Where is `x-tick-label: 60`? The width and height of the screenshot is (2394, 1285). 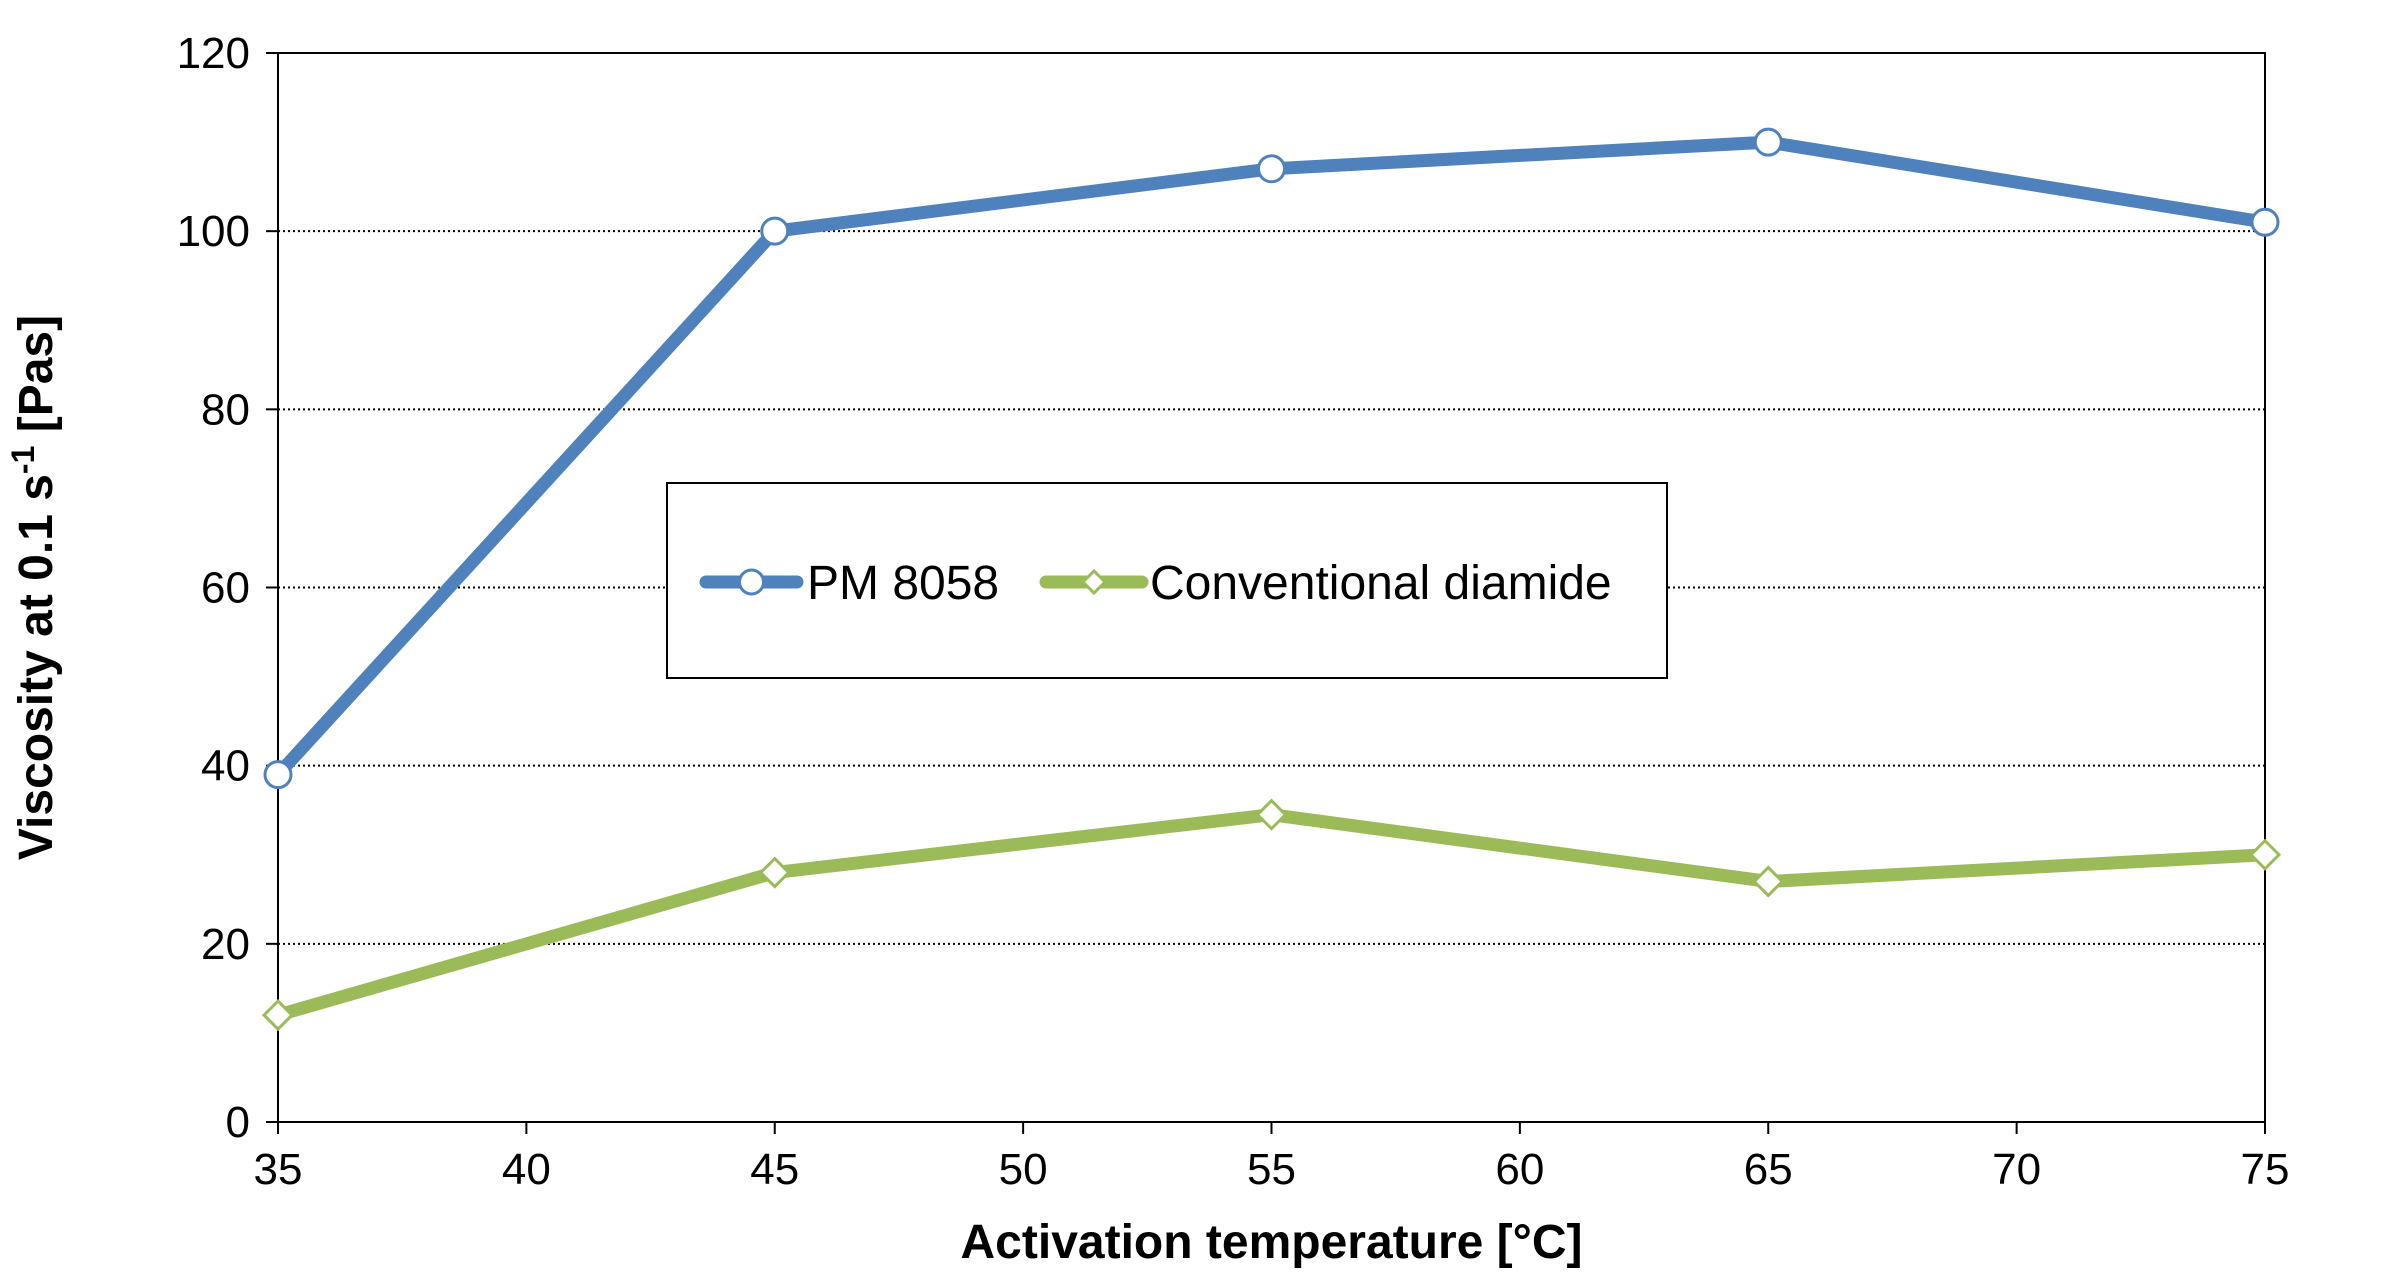
x-tick-label: 60 is located at coordinates (1519, 1169).